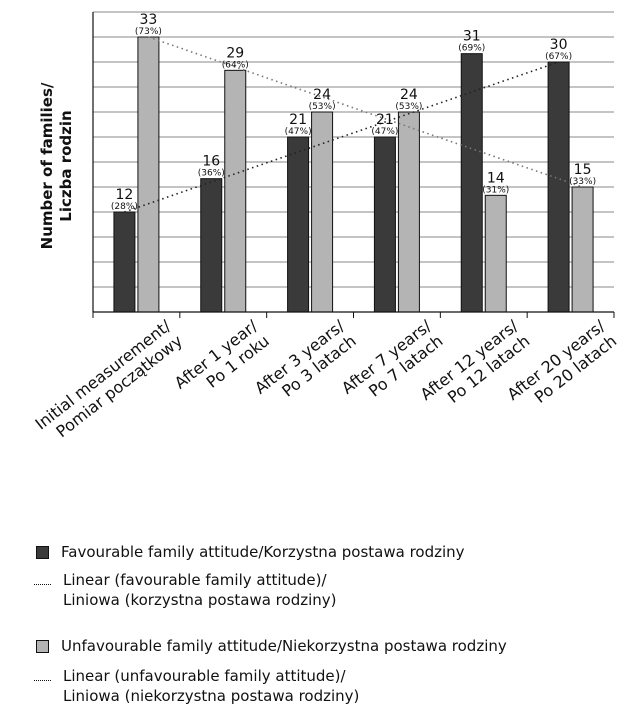 The height and width of the screenshot is (708, 621). I want to click on legend-swatch-favourable, so click(42, 552).